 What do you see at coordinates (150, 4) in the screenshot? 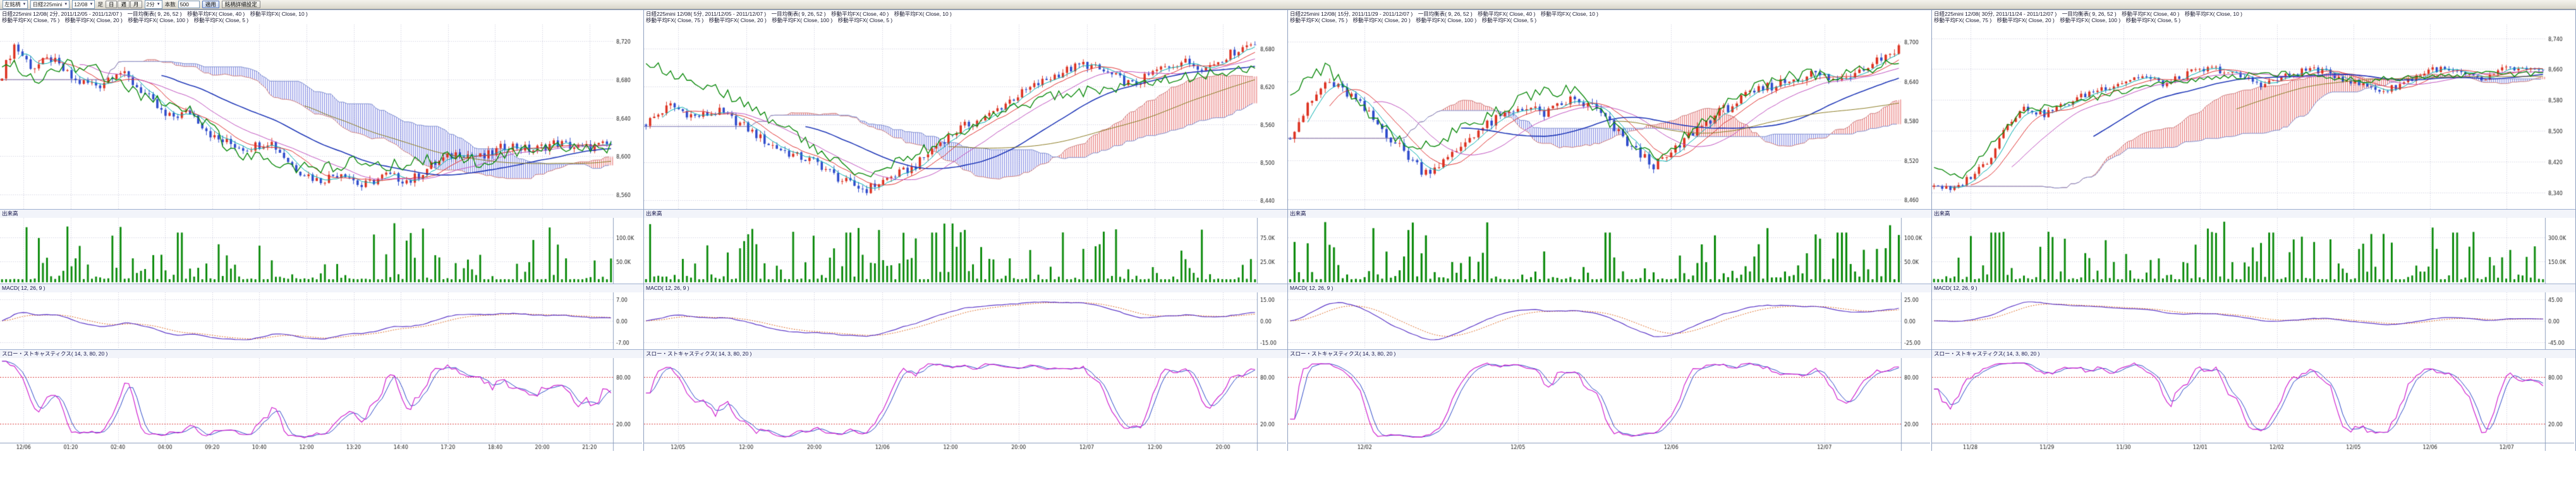
I see `minute-interval-value: 2分` at bounding box center [150, 4].